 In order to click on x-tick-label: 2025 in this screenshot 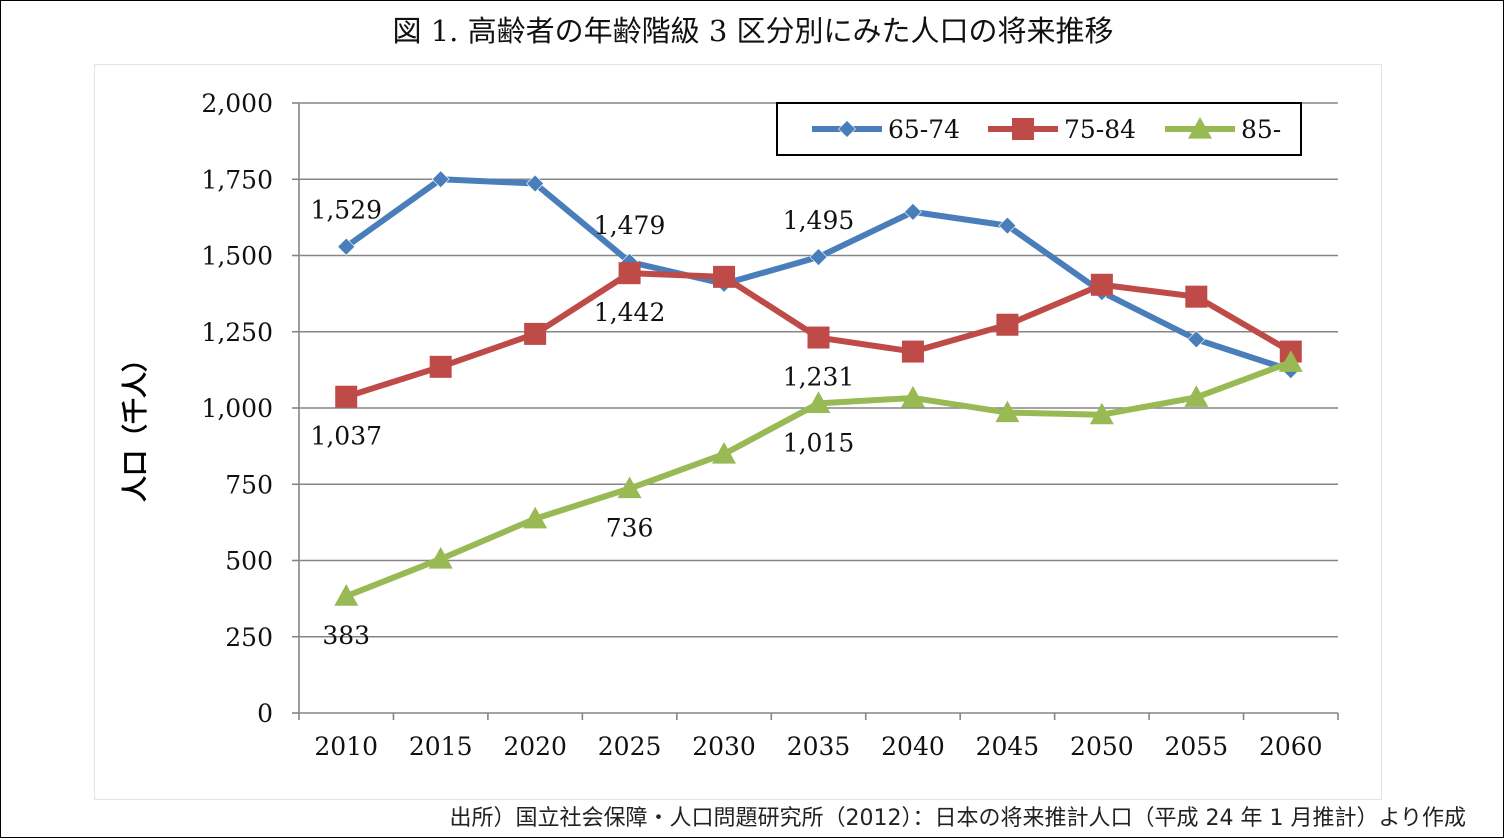, I will do `click(630, 746)`.